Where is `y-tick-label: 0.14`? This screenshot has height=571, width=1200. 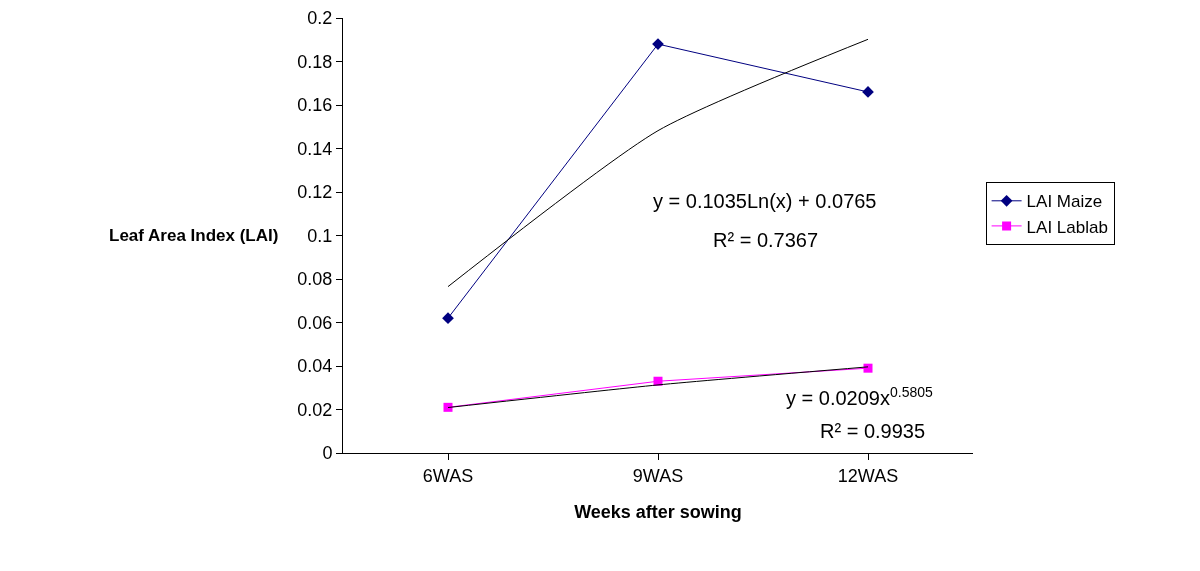 y-tick-label: 0.14 is located at coordinates (315, 148).